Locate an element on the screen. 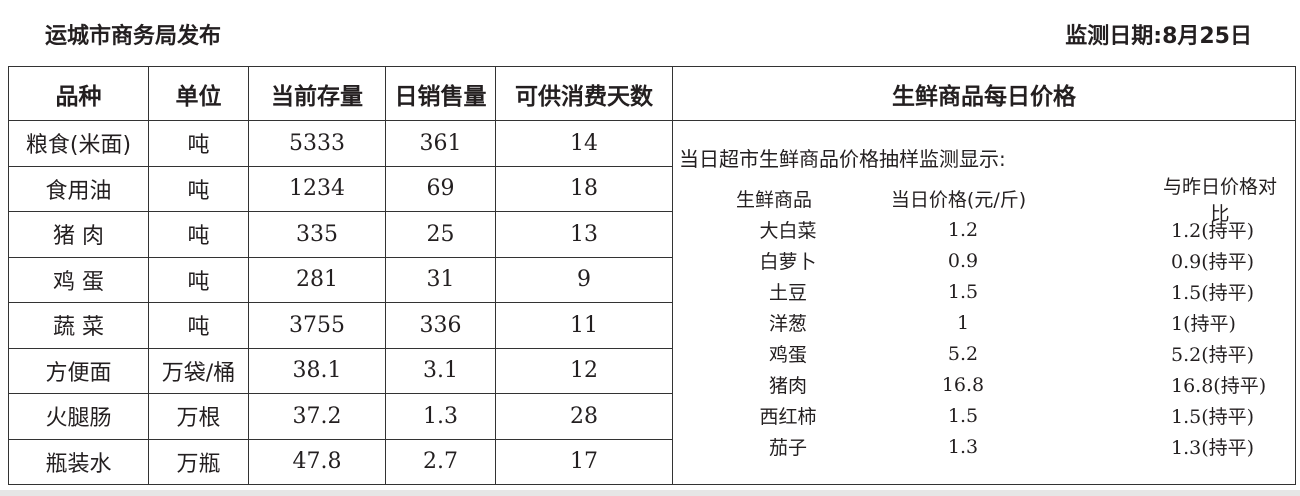 Image resolution: width=1300 pixels, height=496 pixels. fresh-row: 白萝卜 0.9 0.9(持平) is located at coordinates (993, 260).